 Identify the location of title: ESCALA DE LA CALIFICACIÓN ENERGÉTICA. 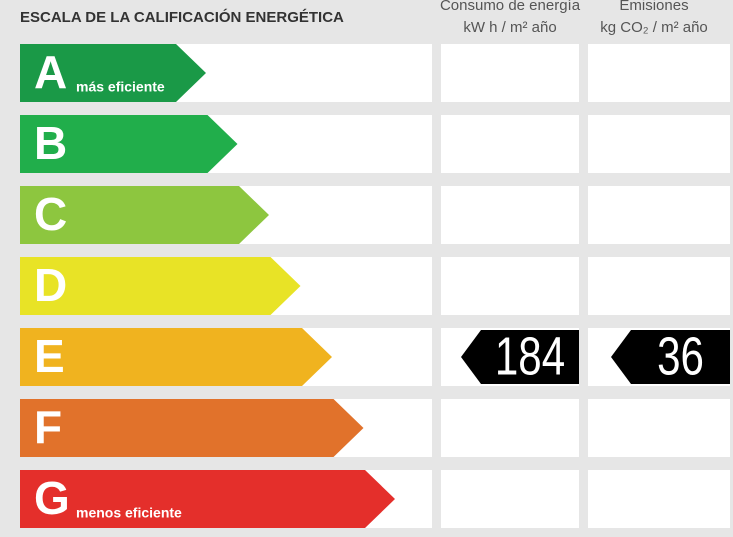
(182, 17).